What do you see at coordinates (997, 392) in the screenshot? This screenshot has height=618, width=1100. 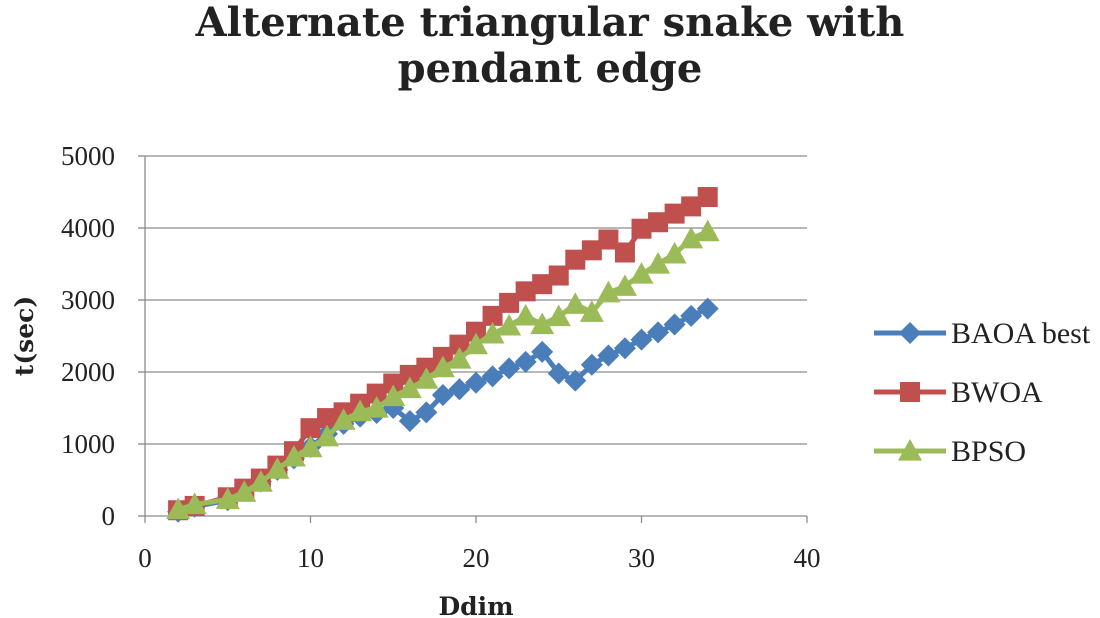 I see `legend-label-bwoa: BWOA` at bounding box center [997, 392].